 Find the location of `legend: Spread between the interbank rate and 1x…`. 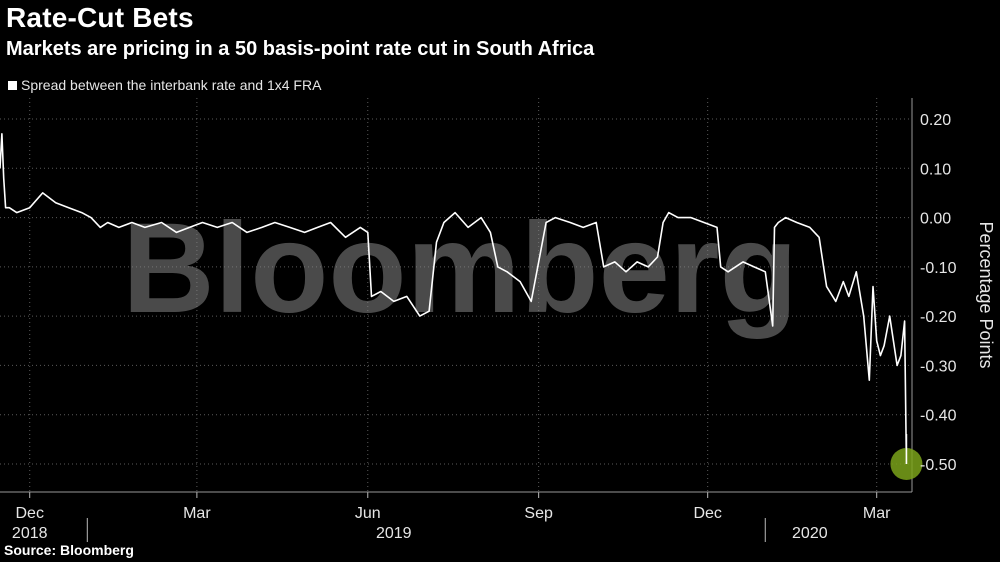

legend: Spread between the interbank rate and 1x… is located at coordinates (164, 85).